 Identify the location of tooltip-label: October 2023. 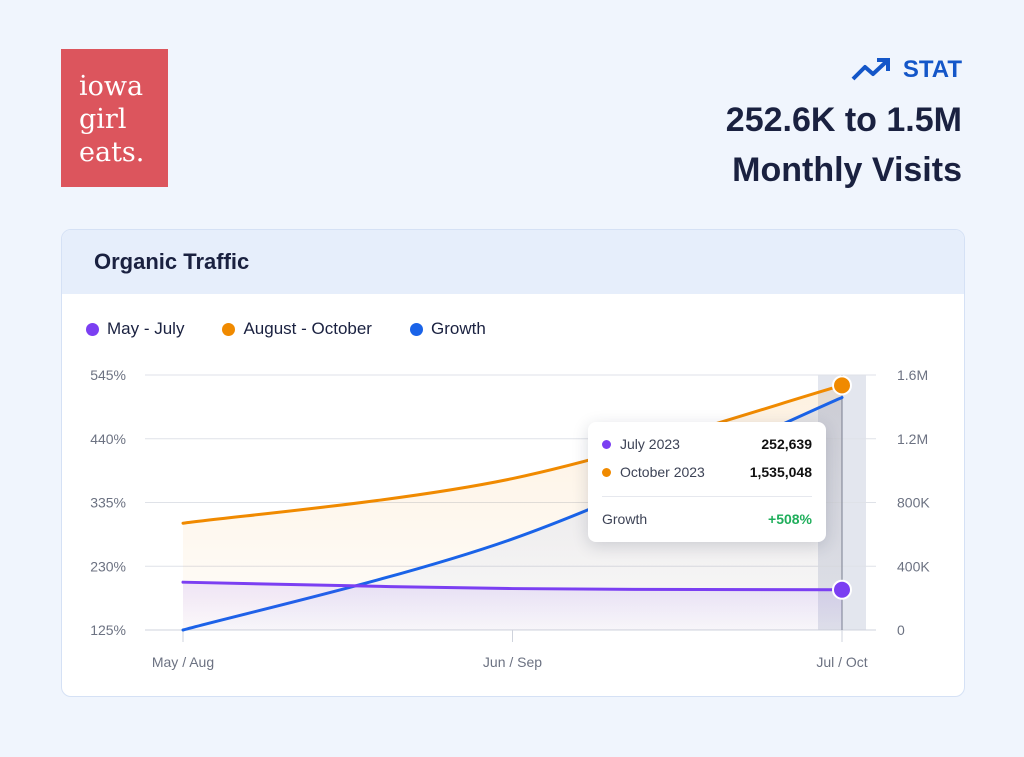
(662, 472).